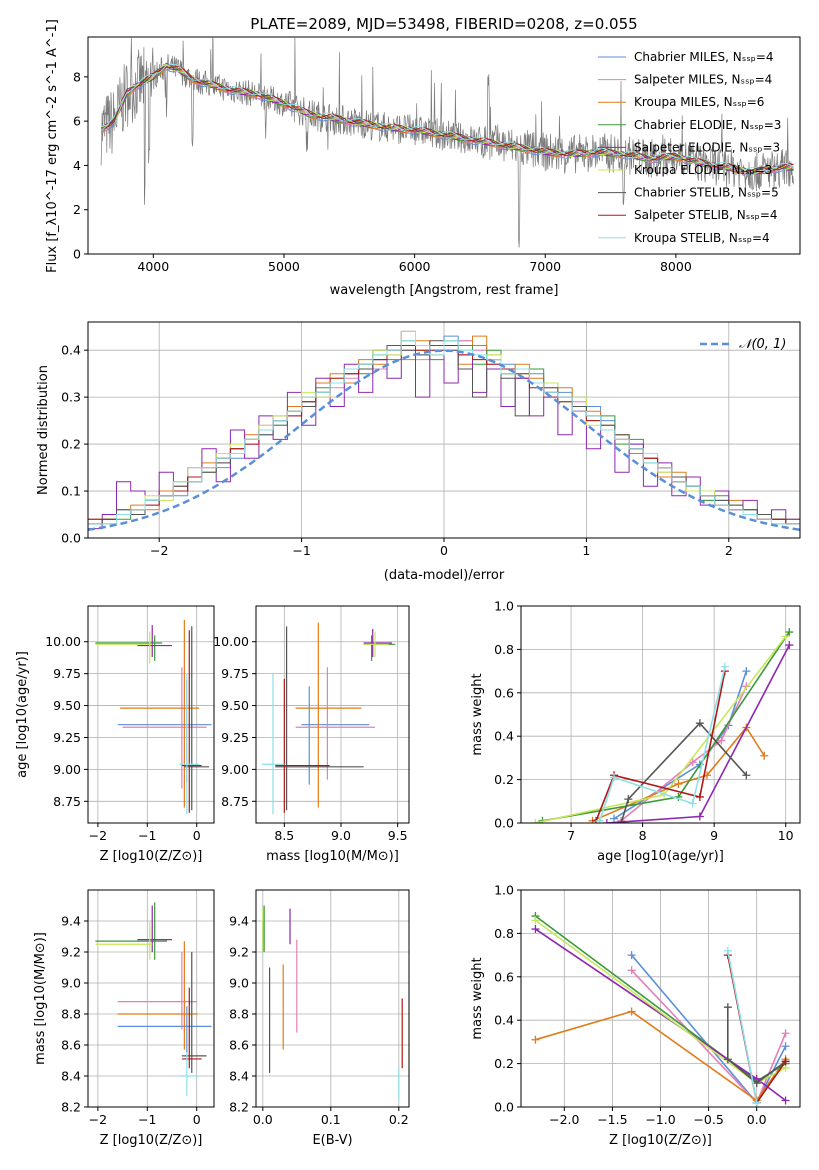  I want to click on x-tick-label: 10, so click(786, 835).